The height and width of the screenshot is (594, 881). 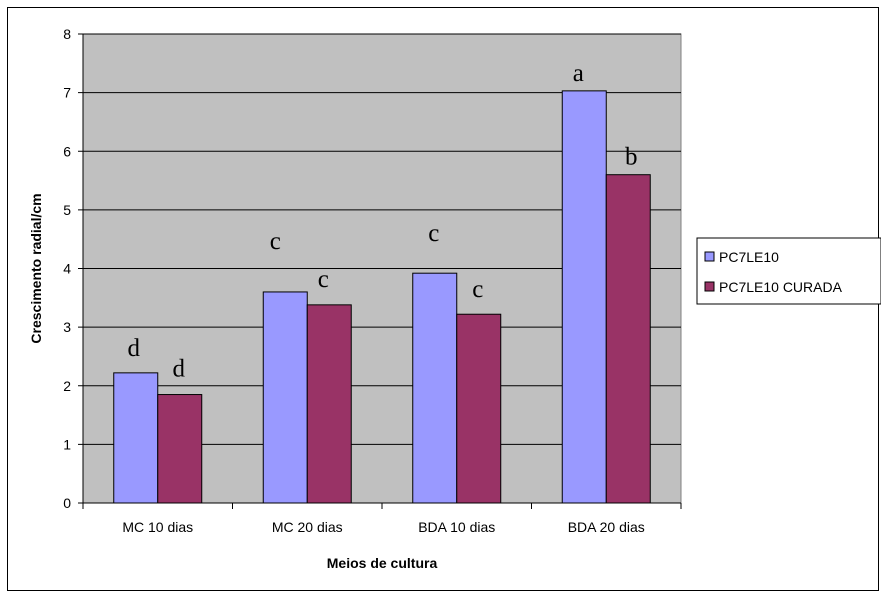 What do you see at coordinates (67, 210) in the screenshot?
I see `y-tick-label: 5` at bounding box center [67, 210].